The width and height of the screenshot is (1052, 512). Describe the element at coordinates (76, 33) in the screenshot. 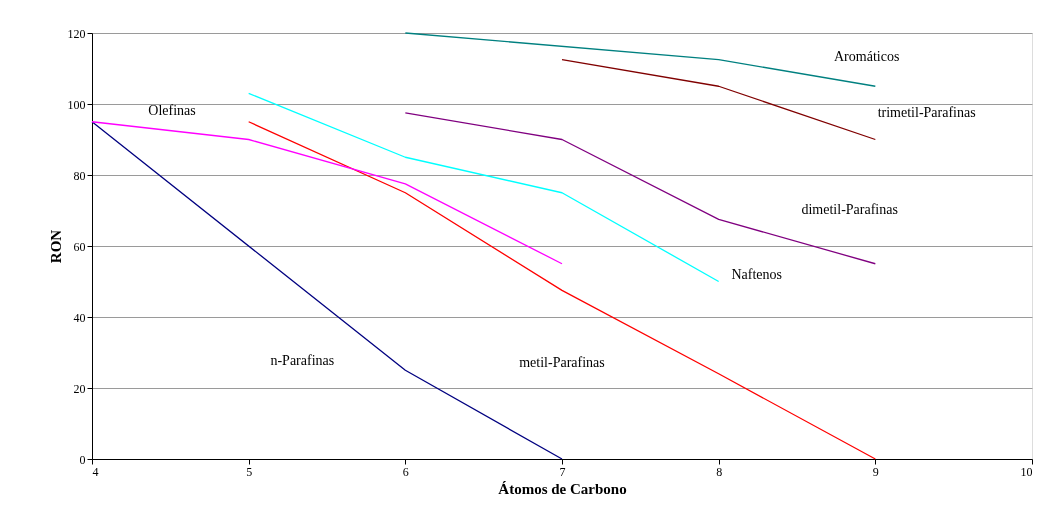

I see `y-tick-label: 120` at that location.